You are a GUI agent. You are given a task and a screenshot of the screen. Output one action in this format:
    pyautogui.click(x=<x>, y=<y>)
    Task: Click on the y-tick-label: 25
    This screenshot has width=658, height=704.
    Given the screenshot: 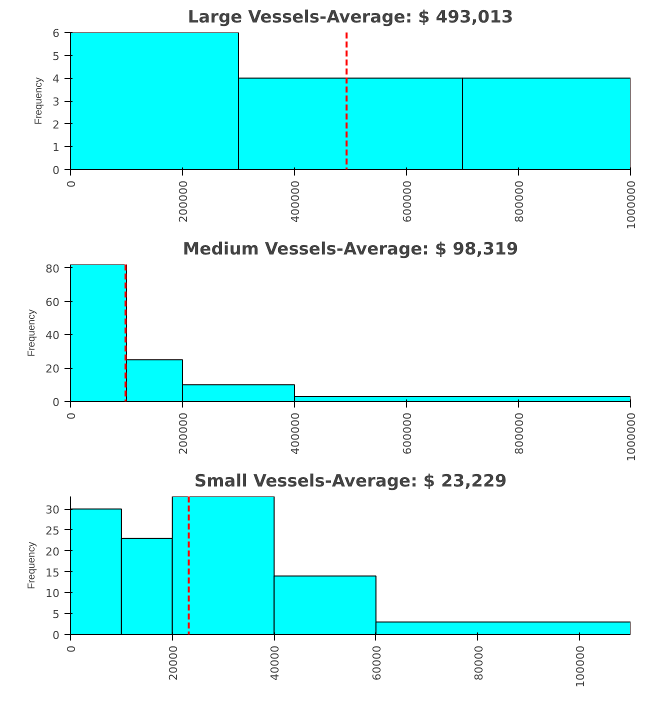 What is the action you would take?
    pyautogui.click(x=53, y=531)
    